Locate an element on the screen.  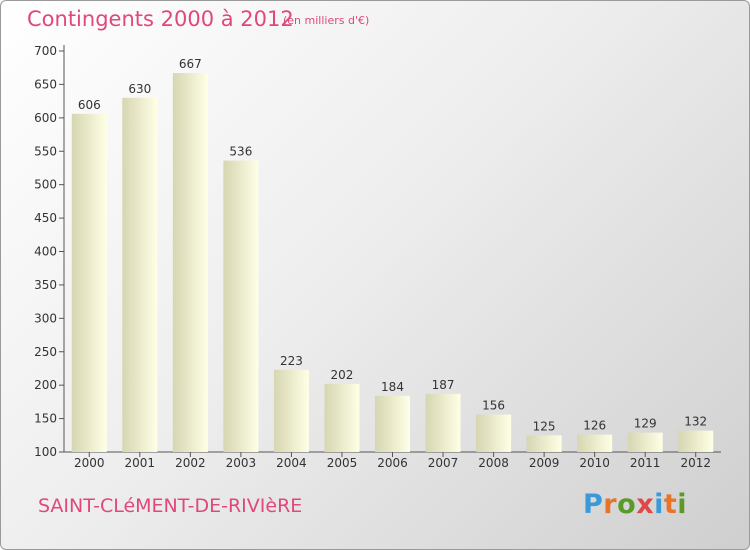
y-tick-label: 550 is located at coordinates (45, 151).